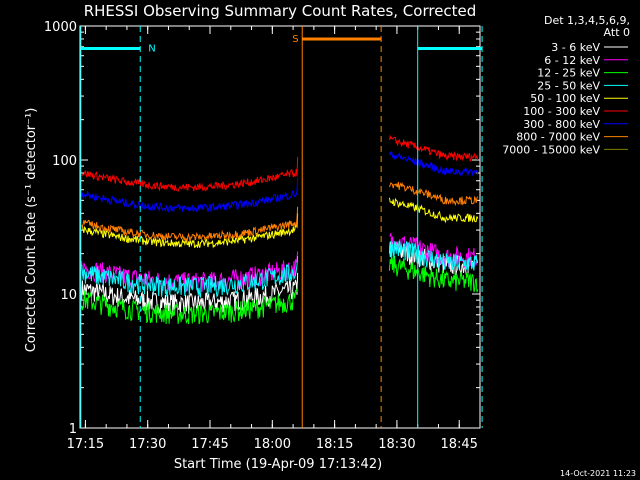 This screenshot has width=640, height=480. I want to click on x-tick-label: 17:30, so click(147, 444).